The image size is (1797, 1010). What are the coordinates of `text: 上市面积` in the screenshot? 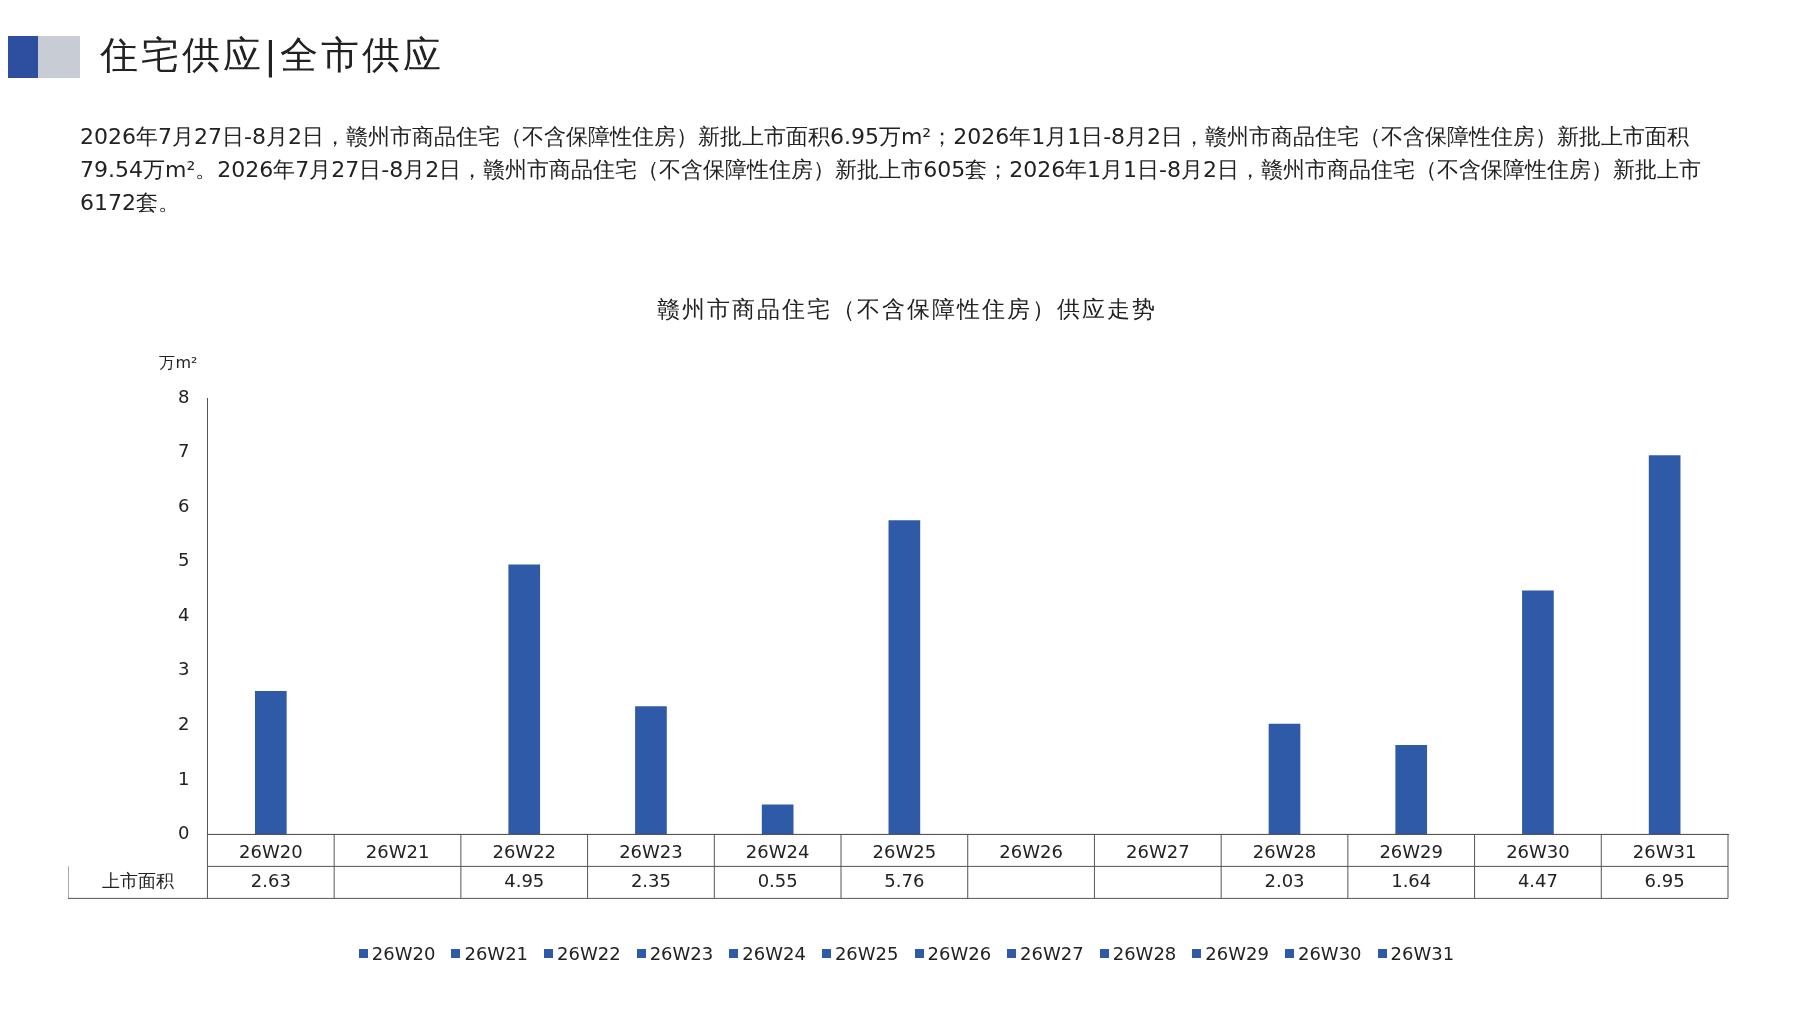 It's located at (137, 881).